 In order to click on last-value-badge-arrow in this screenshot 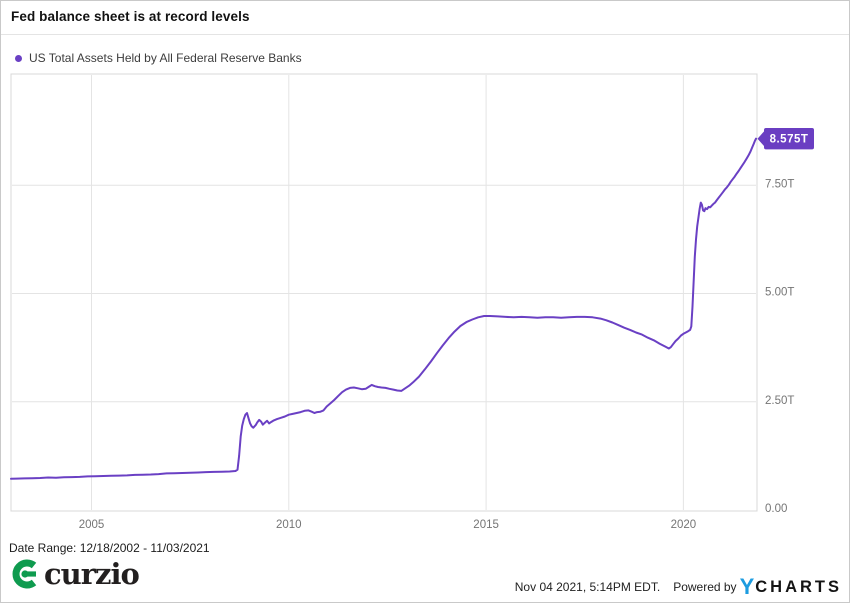, I will do `click(761, 139)`.